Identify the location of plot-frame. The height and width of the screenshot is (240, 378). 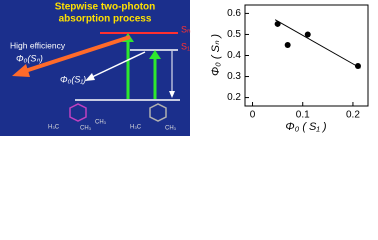
(306, 55).